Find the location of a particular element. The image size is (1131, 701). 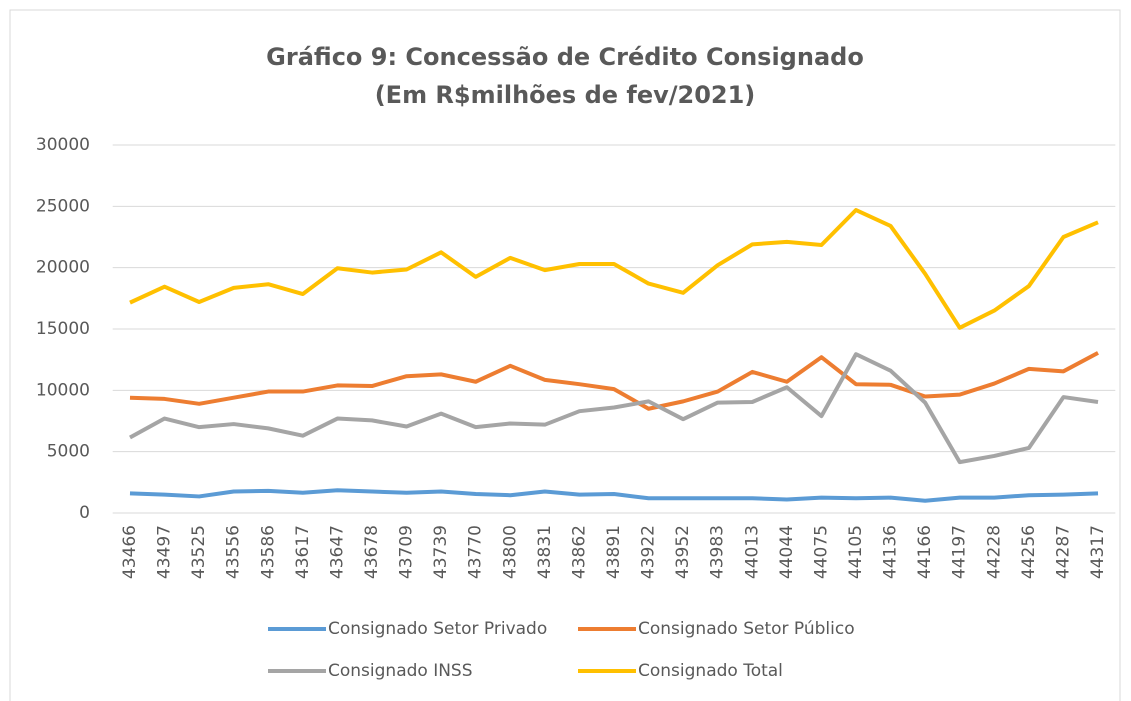

x-tick-label: 43647 is located at coordinates (337, 552).